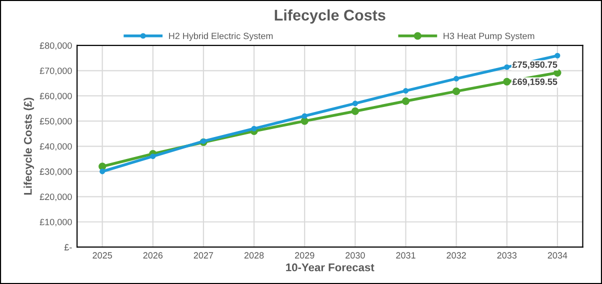 Image resolution: width=602 pixels, height=284 pixels. I want to click on x-tick-label: 2031, so click(406, 255).